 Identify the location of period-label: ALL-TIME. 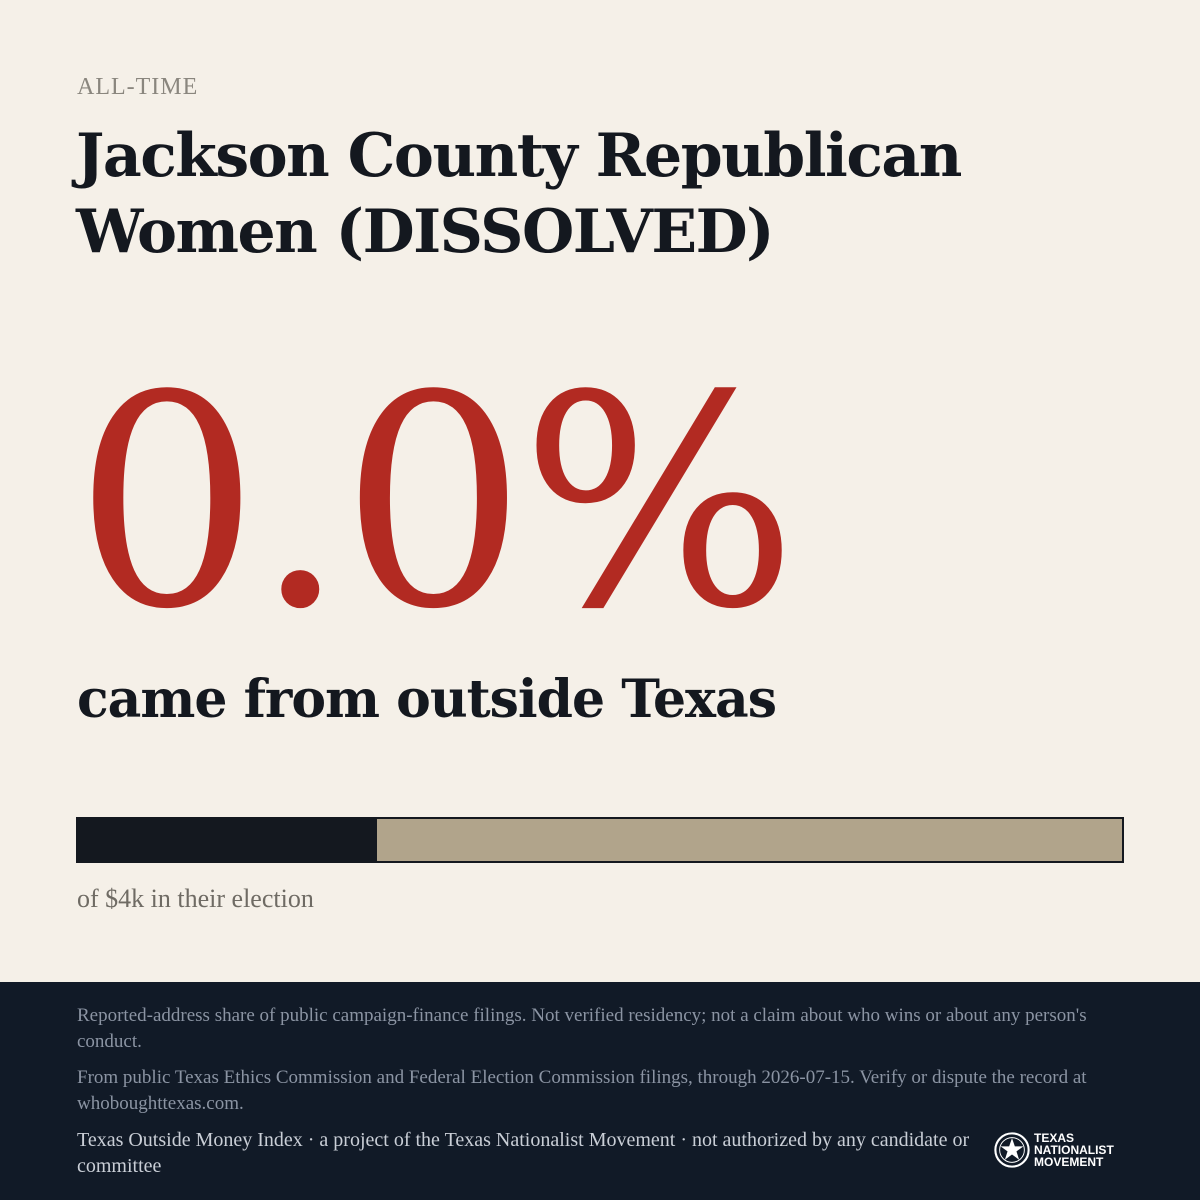
(138, 87).